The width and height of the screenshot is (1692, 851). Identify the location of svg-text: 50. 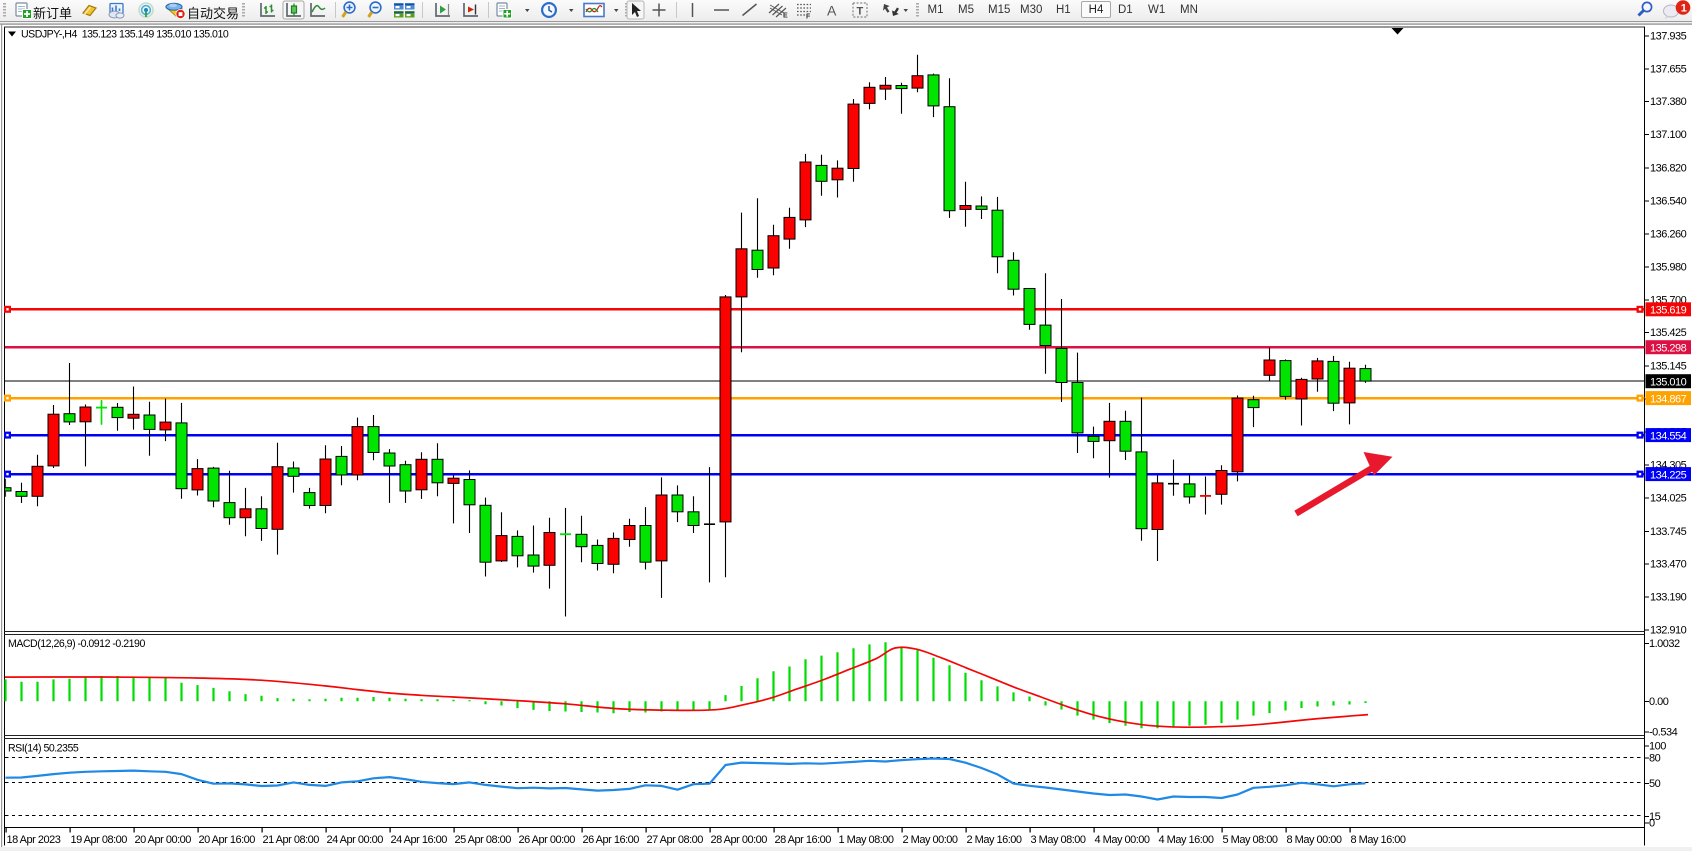
(1655, 784).